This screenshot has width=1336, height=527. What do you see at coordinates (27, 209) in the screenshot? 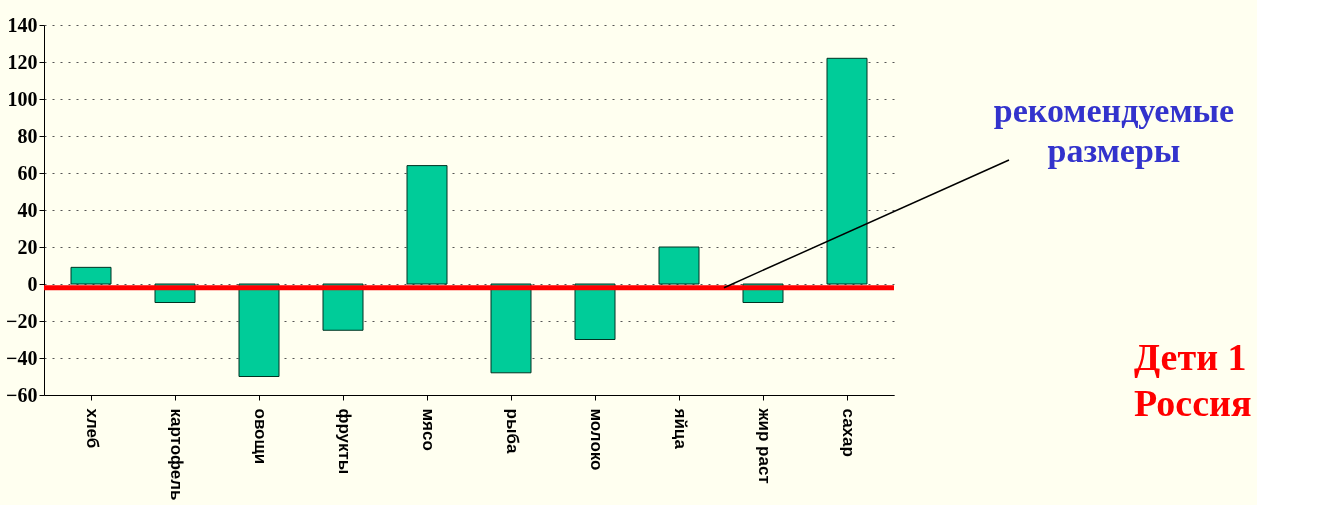
I see `y-tick-label: 40` at bounding box center [27, 209].